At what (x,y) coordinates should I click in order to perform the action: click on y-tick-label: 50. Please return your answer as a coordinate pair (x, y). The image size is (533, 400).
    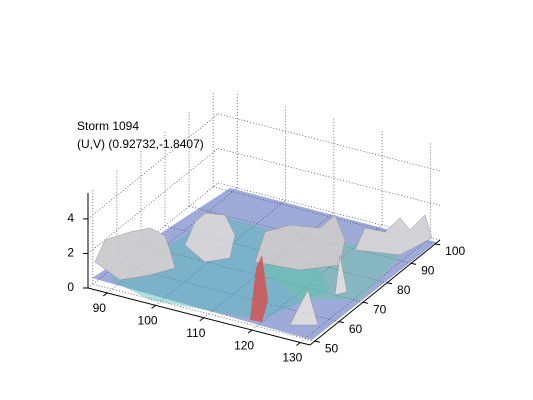
    Looking at the image, I should click on (332, 348).